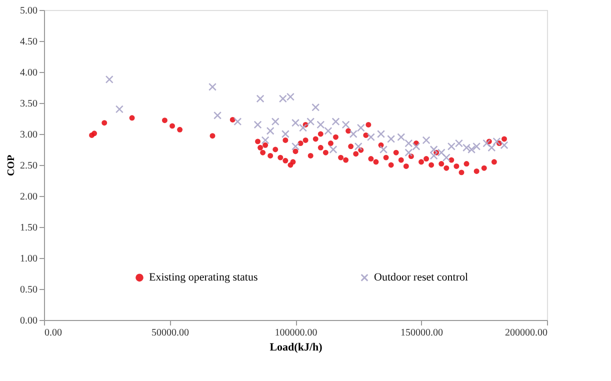  What do you see at coordinates (421, 278) in the screenshot?
I see `legend-label: Outdoor reset control` at bounding box center [421, 278].